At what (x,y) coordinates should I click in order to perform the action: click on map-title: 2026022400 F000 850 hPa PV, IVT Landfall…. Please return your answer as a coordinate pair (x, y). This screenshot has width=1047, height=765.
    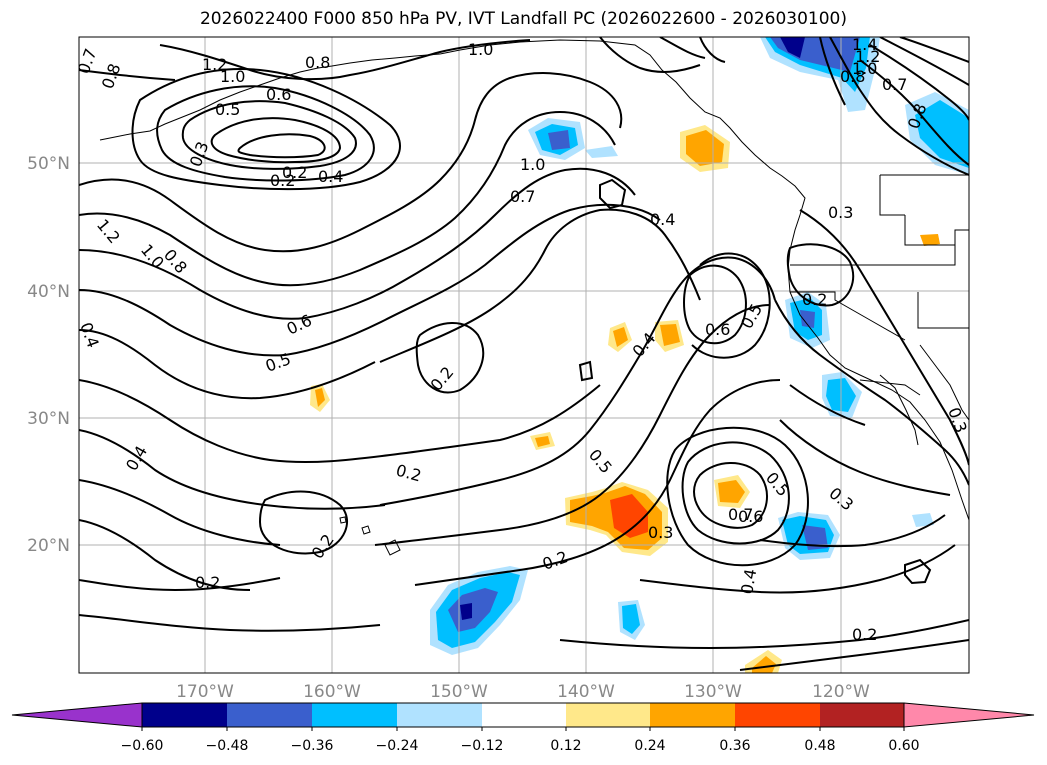
    Looking at the image, I should click on (523, 19).